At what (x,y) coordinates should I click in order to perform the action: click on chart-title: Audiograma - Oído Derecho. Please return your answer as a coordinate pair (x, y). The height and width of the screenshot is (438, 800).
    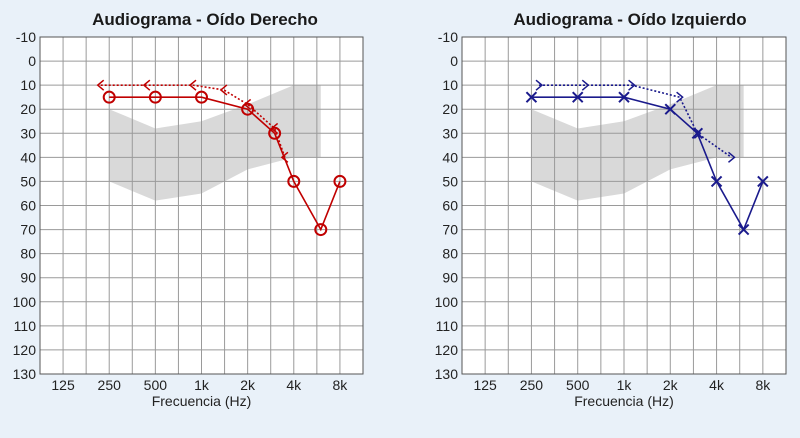
    Looking at the image, I should click on (205, 19).